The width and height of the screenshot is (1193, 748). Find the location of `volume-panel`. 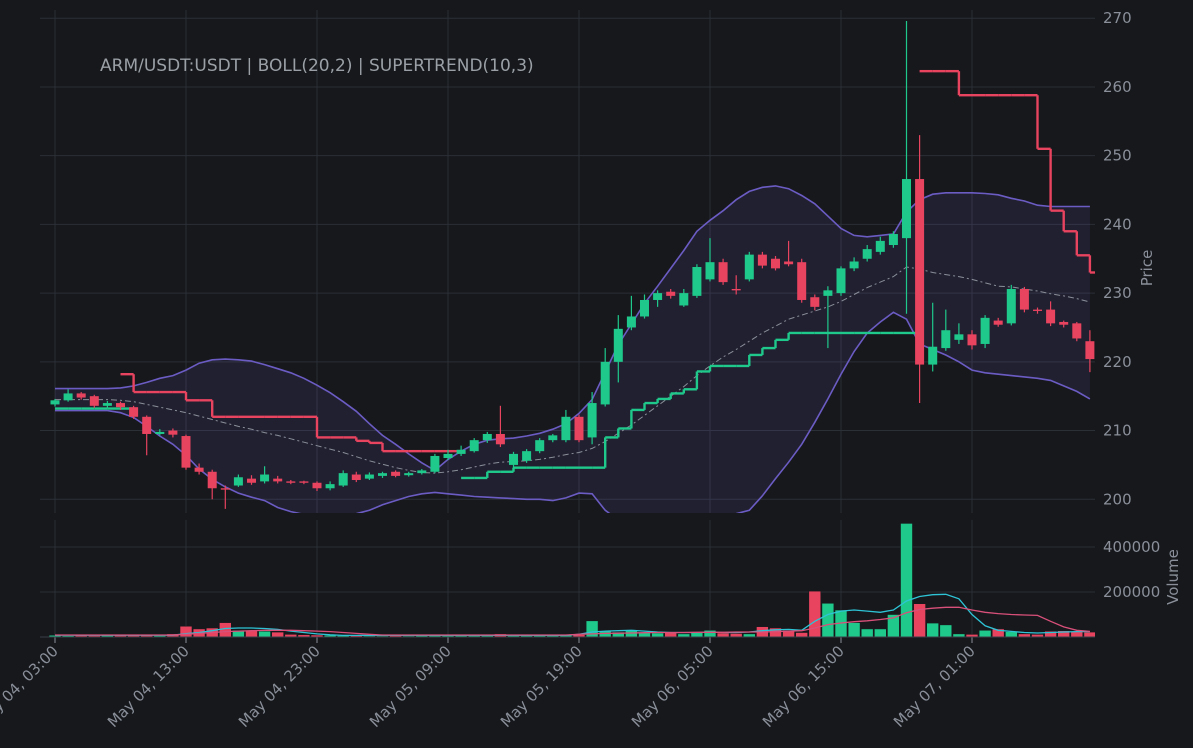

volume-panel is located at coordinates (571, 580).